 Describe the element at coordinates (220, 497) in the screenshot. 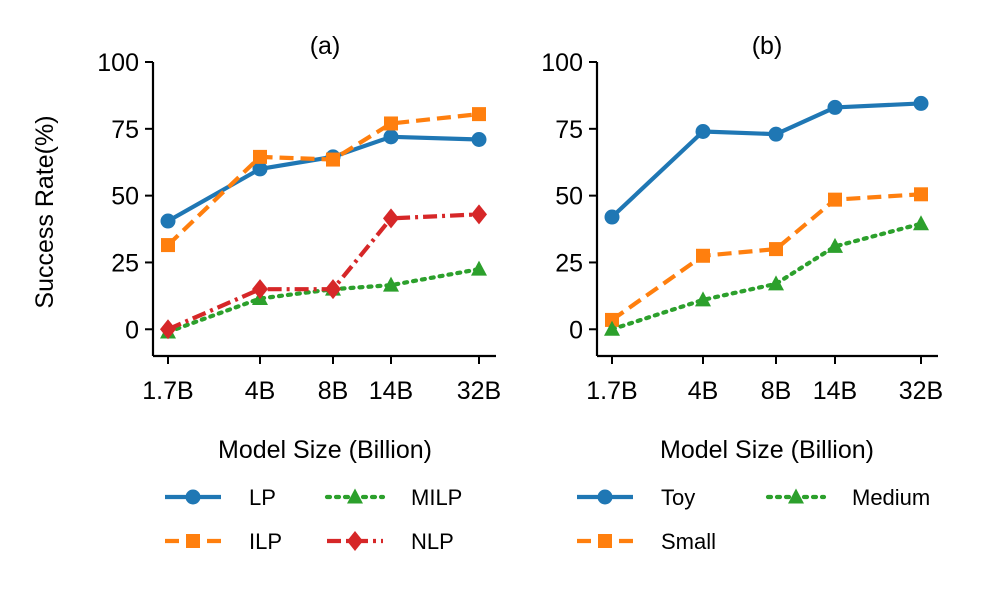

I see `legend-item-lp: LP` at that location.